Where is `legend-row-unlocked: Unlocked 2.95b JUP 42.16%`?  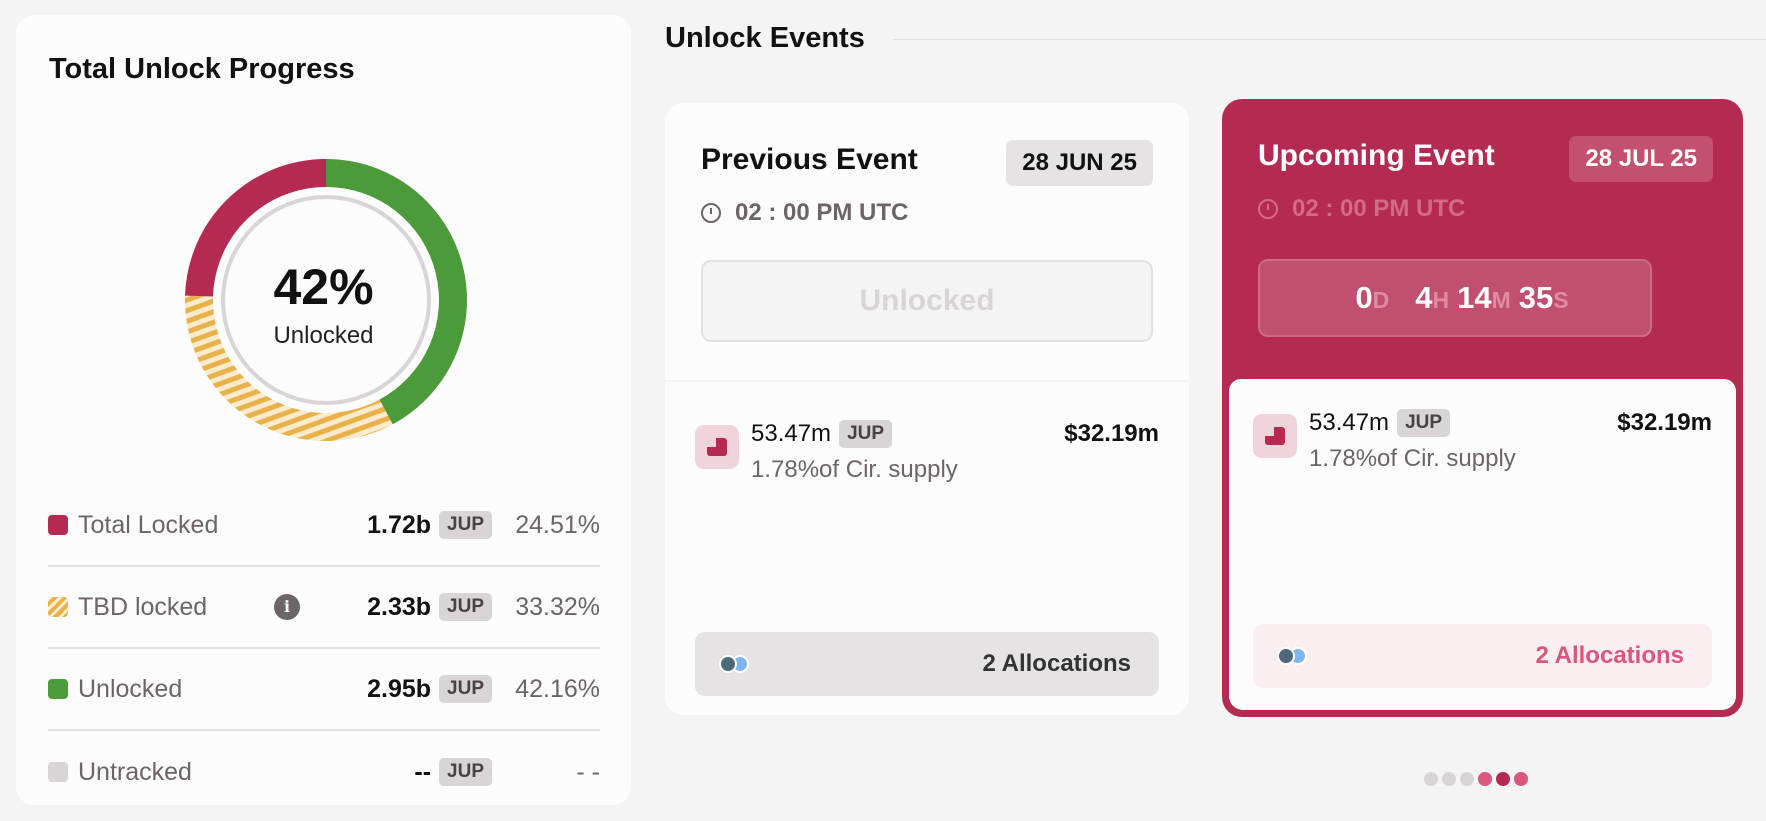
legend-row-unlocked: Unlocked 2.95b JUP 42.16% is located at coordinates (324, 690).